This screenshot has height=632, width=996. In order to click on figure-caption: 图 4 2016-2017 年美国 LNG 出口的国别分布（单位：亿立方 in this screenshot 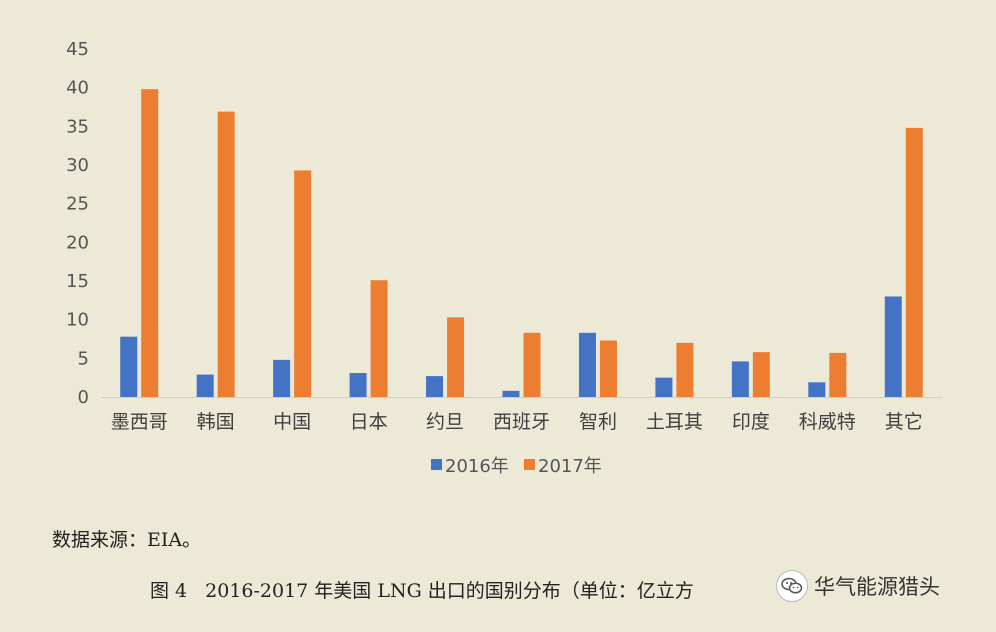, I will do `click(422, 589)`.